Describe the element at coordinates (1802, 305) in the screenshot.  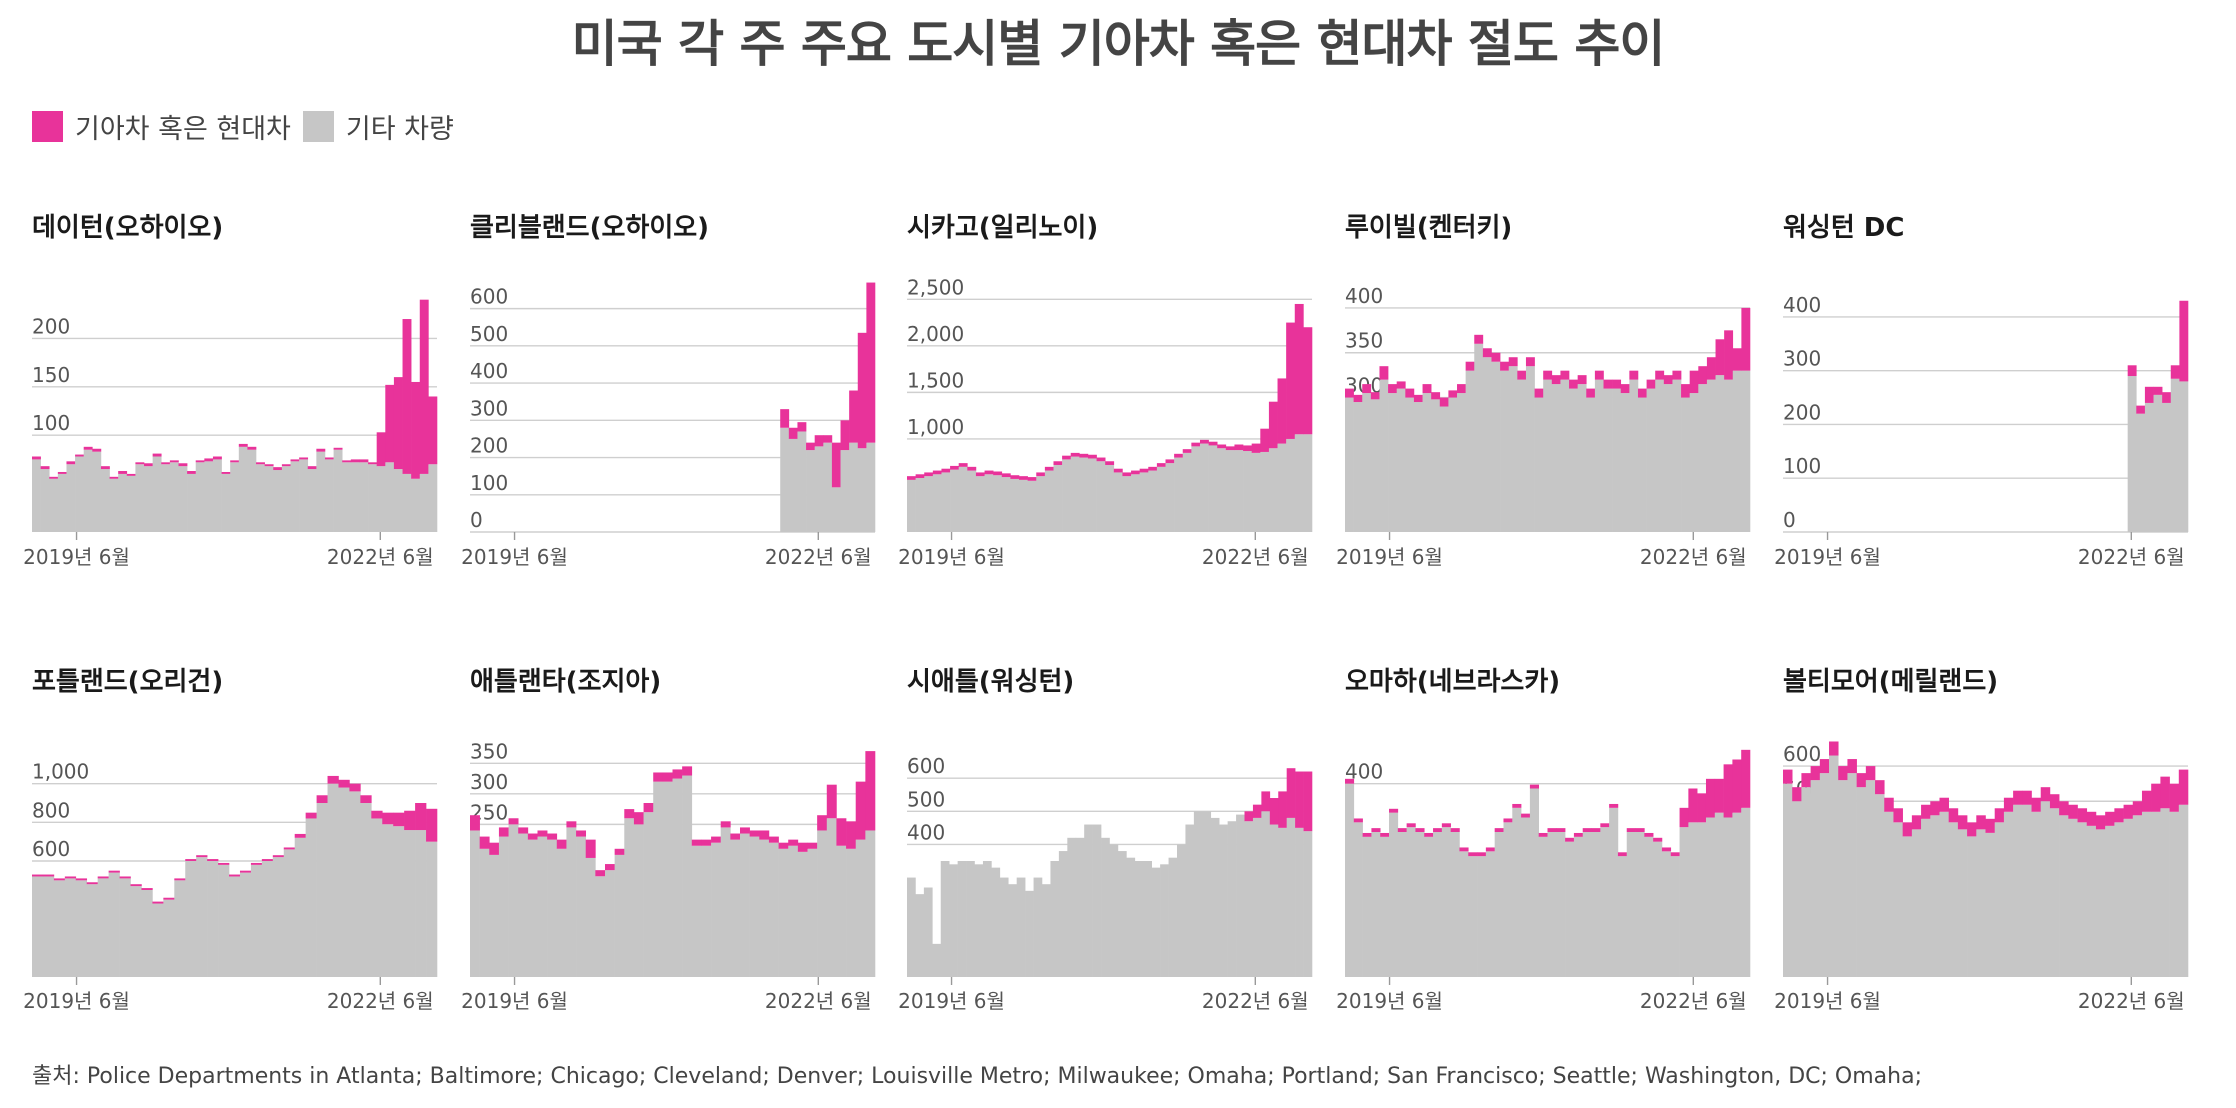
I see `y-tick-label: 400` at that location.